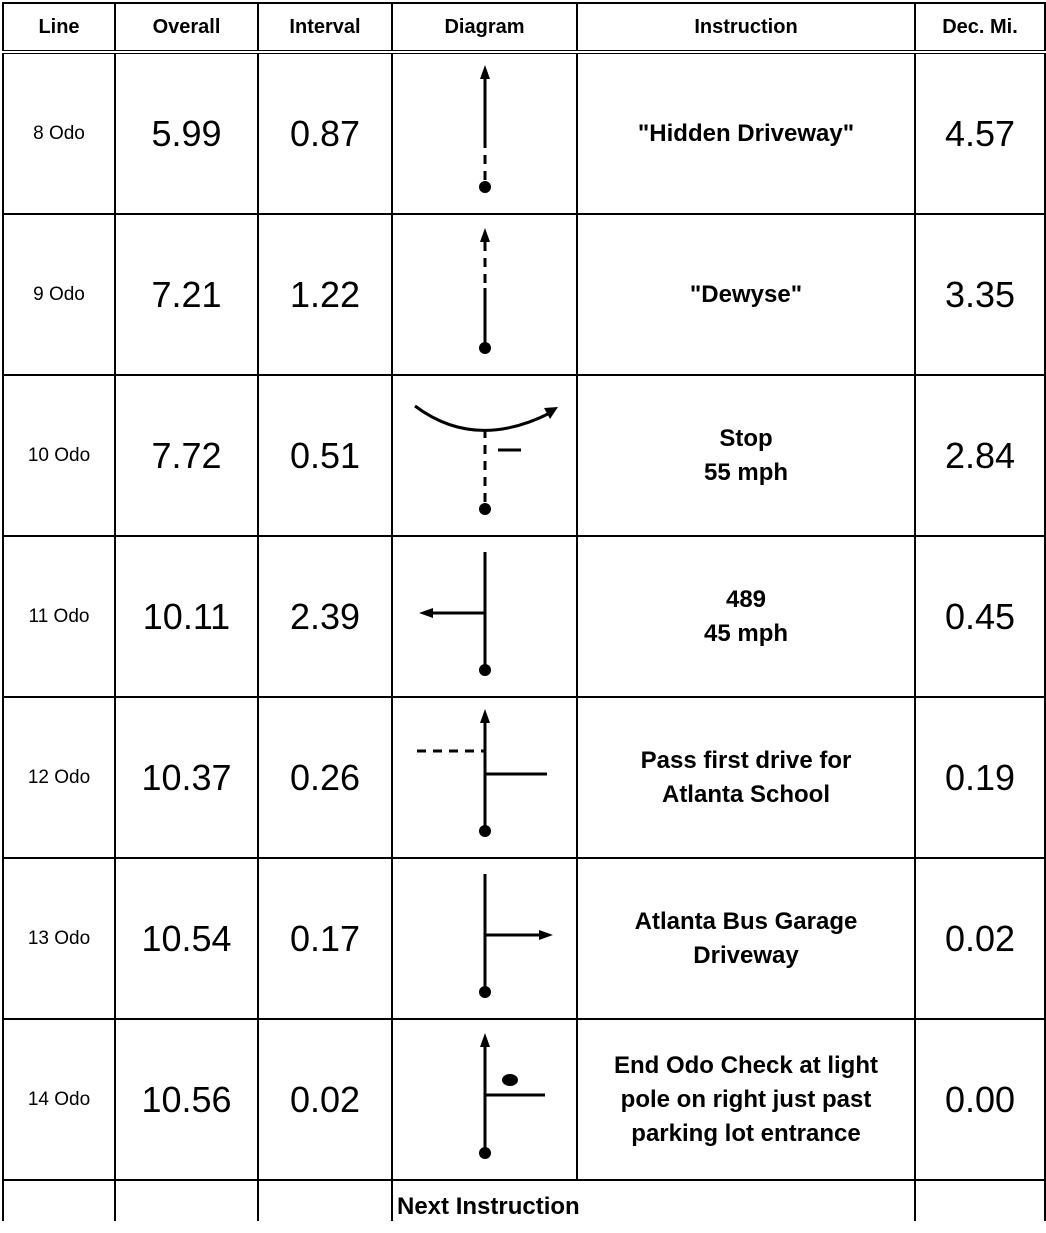 Image resolution: width=1046 pixels, height=1233 pixels. I want to click on straight-pass-intersection-icon, so click(481, 772).